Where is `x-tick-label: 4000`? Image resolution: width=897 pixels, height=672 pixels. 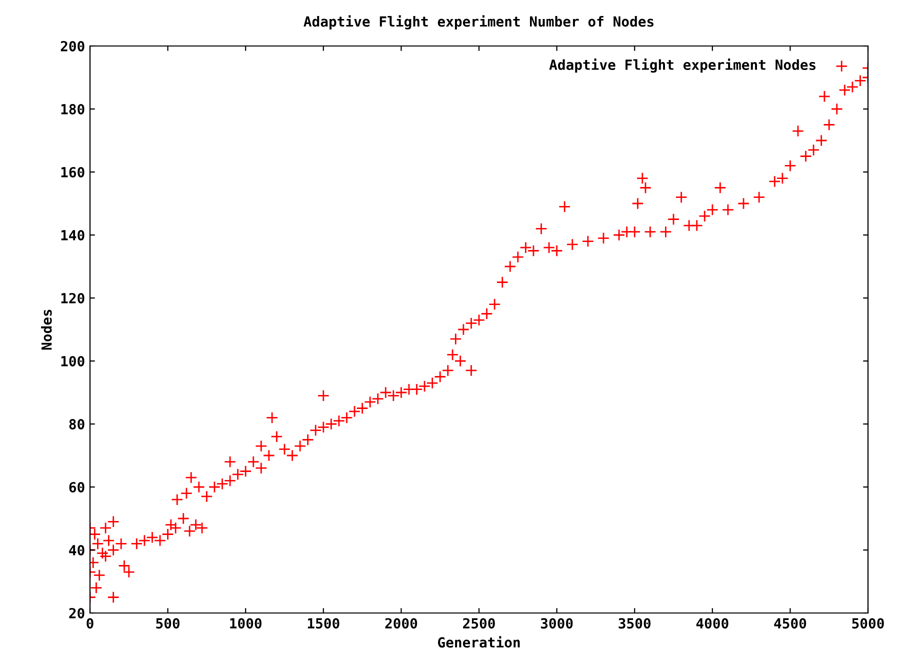
x-tick-label: 4000 is located at coordinates (712, 623).